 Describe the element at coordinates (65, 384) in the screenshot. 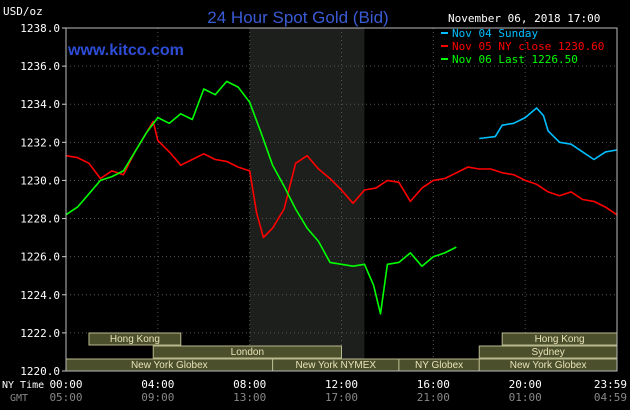

I see `x-tick-label-ny: 00:00` at that location.